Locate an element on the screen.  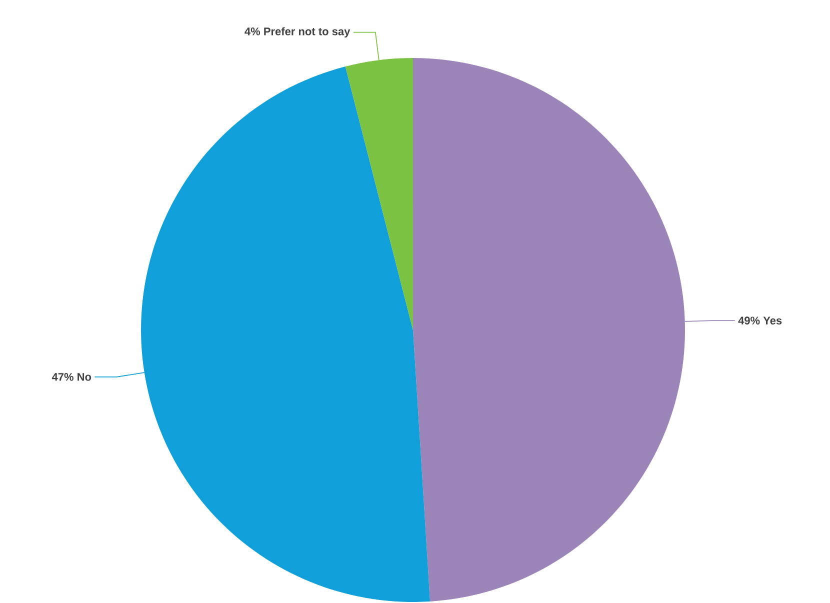
data-label: 4% is located at coordinates (252, 32).